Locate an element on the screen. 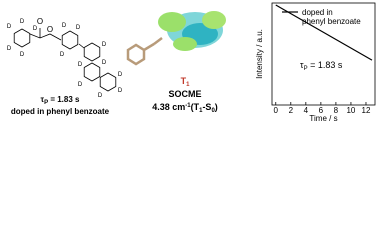 Image resolution: width=378 pixels, height=240 pixels. decay-line is located at coordinates (324, 32).